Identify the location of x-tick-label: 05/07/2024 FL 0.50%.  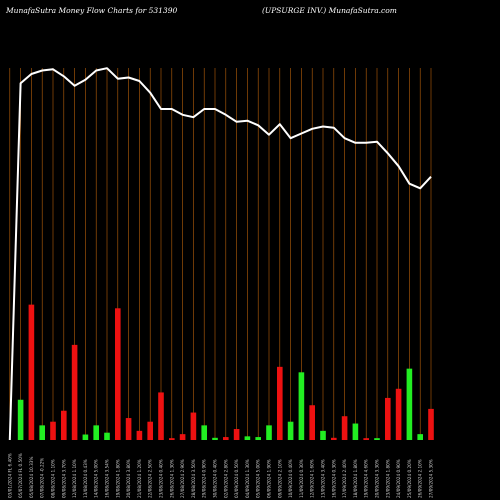
(20, 475).